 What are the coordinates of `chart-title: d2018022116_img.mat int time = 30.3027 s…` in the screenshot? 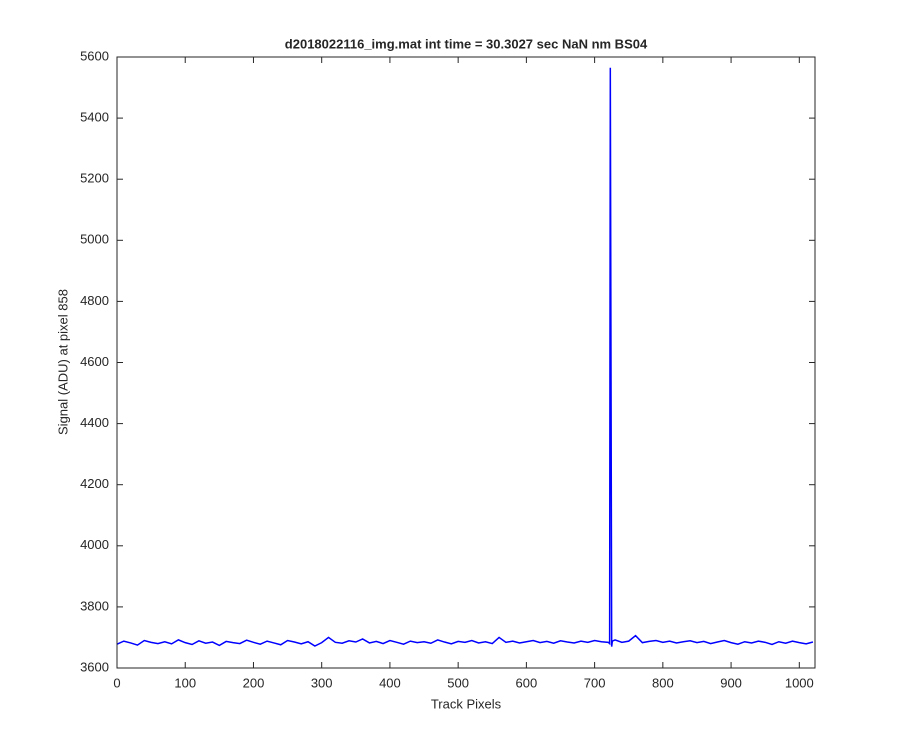 It's located at (466, 43).